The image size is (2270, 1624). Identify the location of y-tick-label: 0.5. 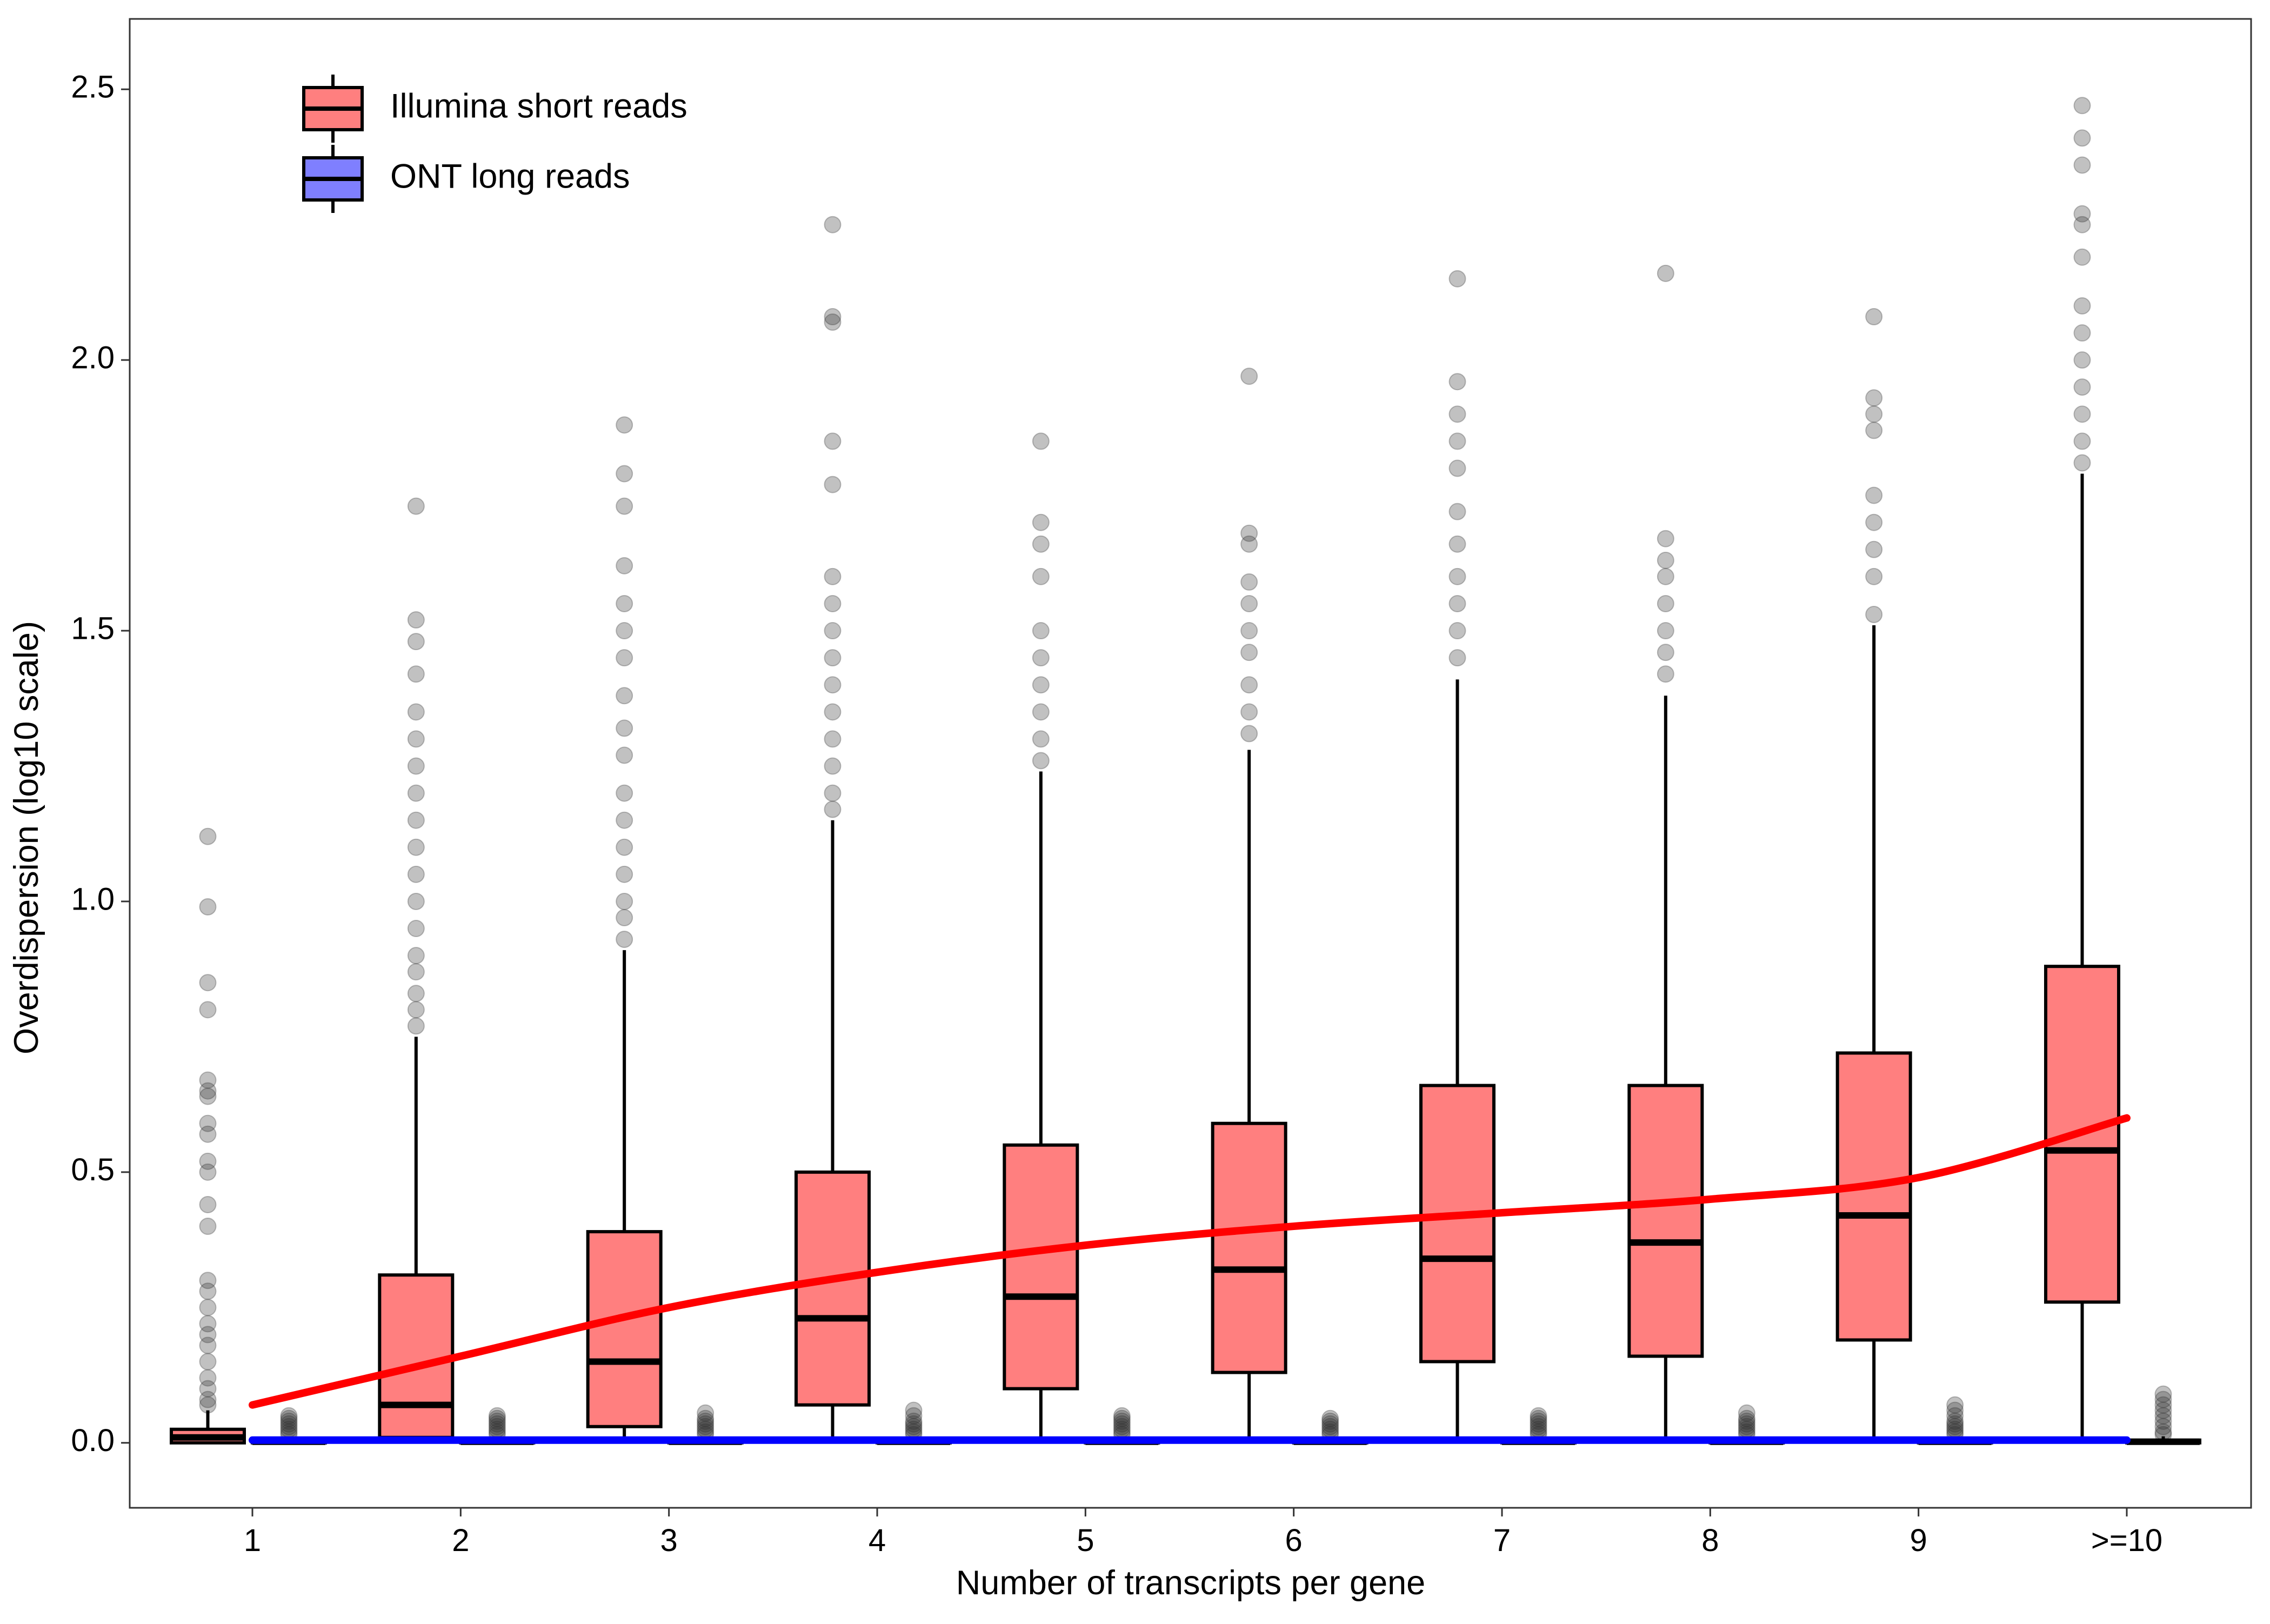
(93, 1169).